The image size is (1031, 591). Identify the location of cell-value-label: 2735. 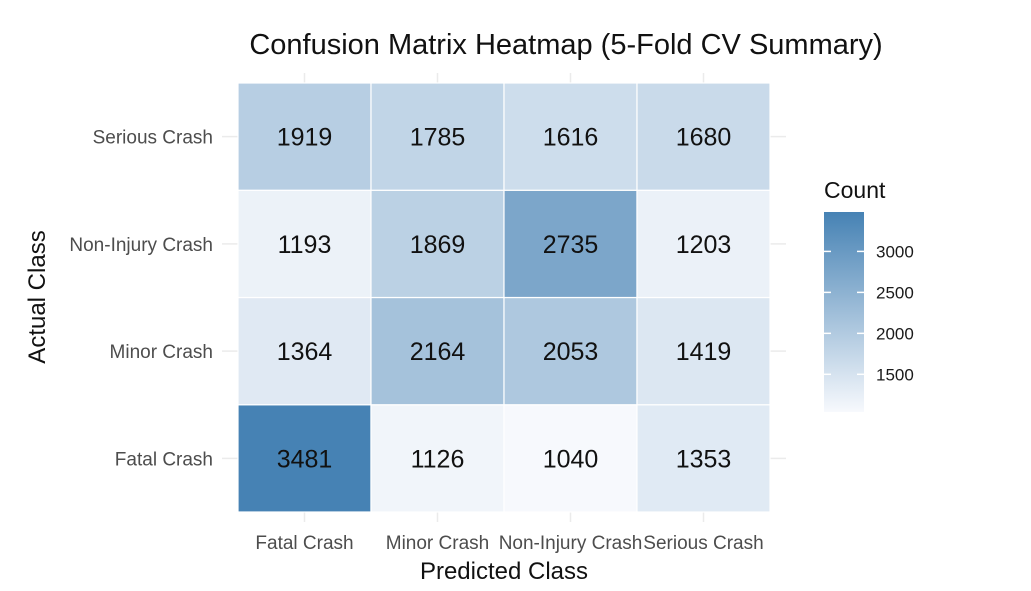
(571, 245).